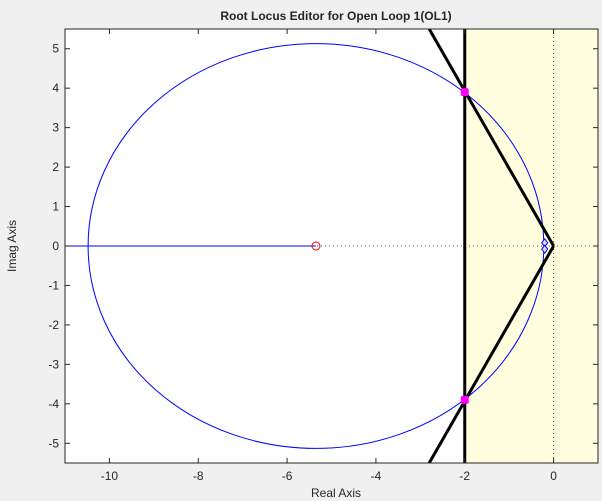 This screenshot has width=602, height=501. I want to click on x-axis-label: Real Axis, so click(336, 493).